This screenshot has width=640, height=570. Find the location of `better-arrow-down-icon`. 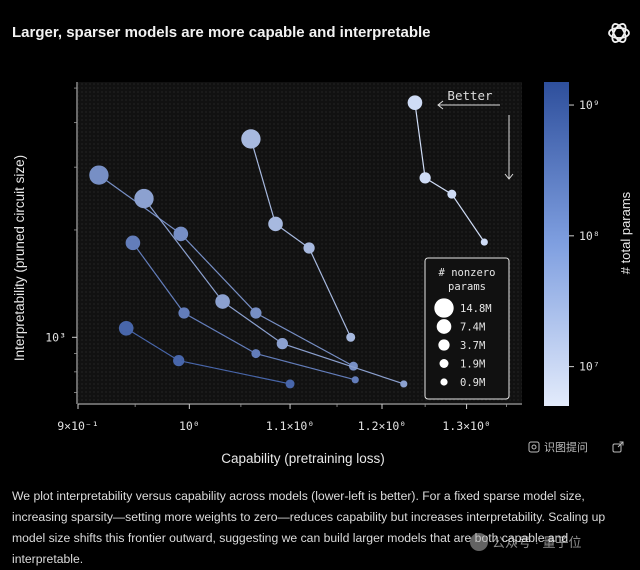

better-arrow-down-icon is located at coordinates (509, 147).